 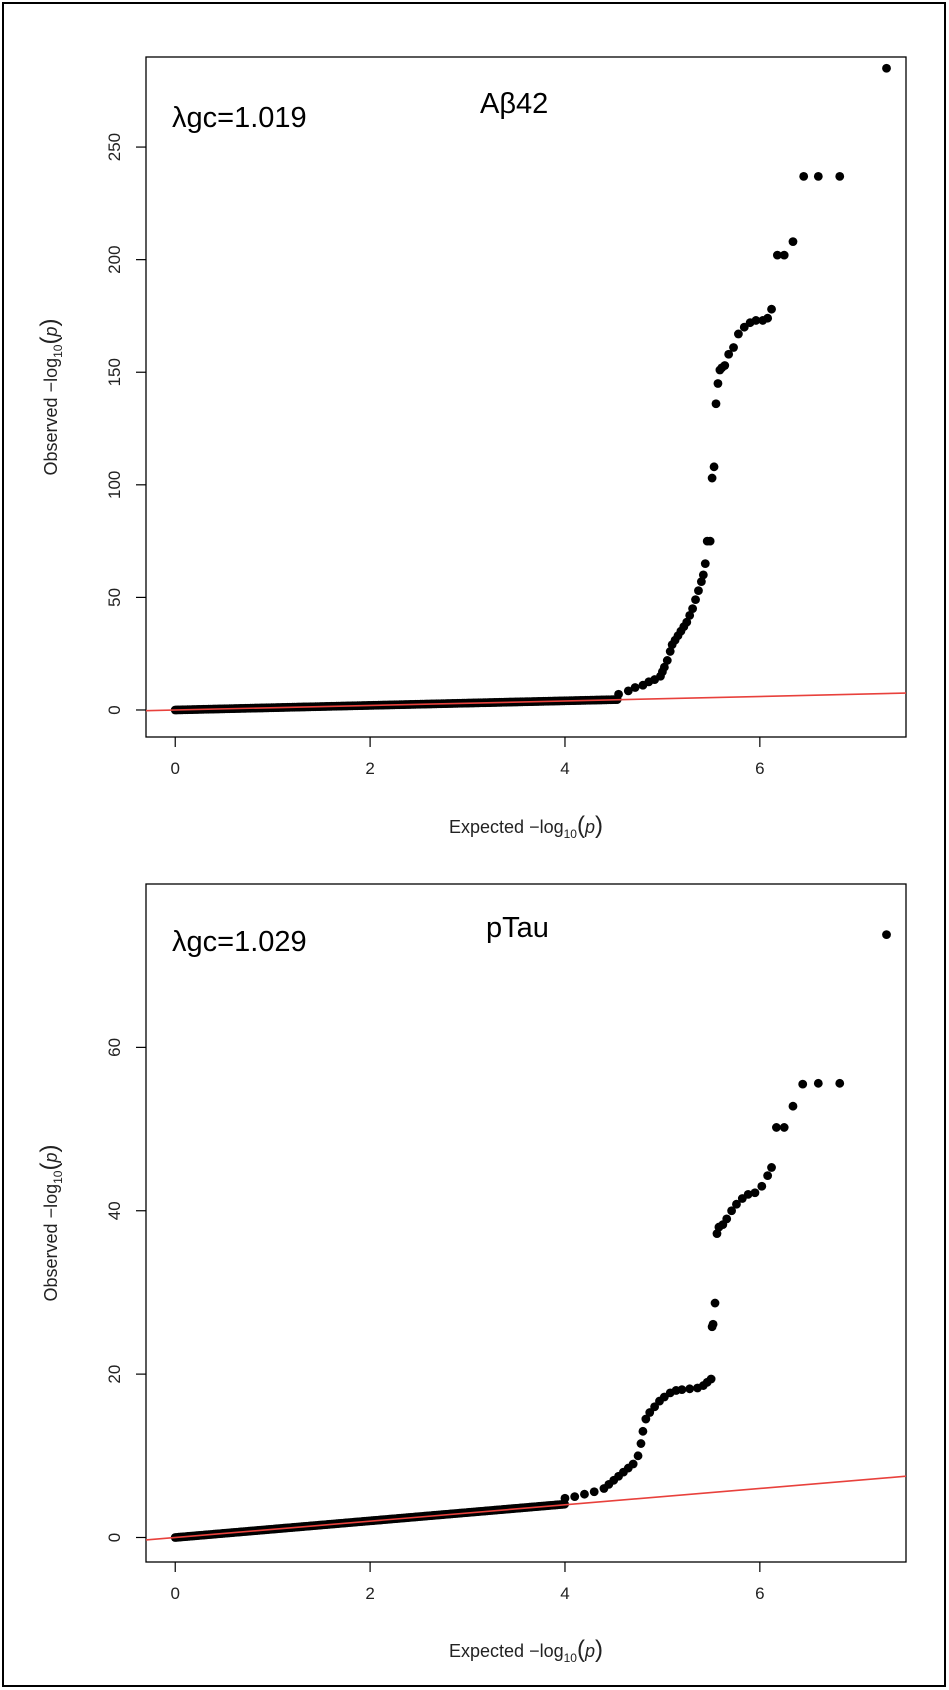 I want to click on lambda-gc-annotation: λgc=1.029, so click(x=239, y=942).